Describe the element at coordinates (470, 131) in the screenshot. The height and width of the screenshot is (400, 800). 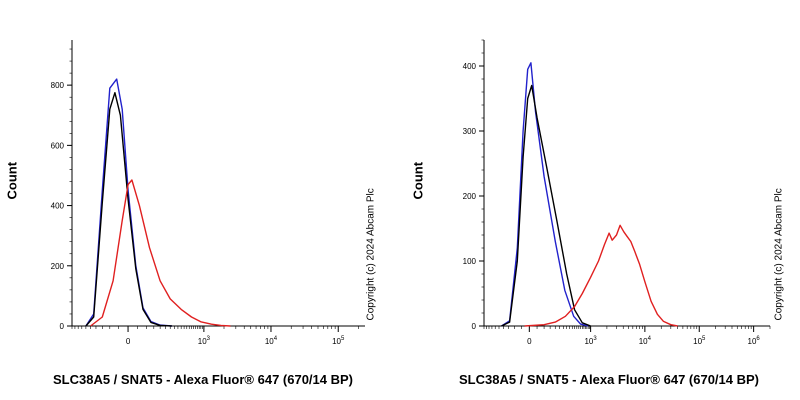
I see `y-tick-label: 300` at that location.